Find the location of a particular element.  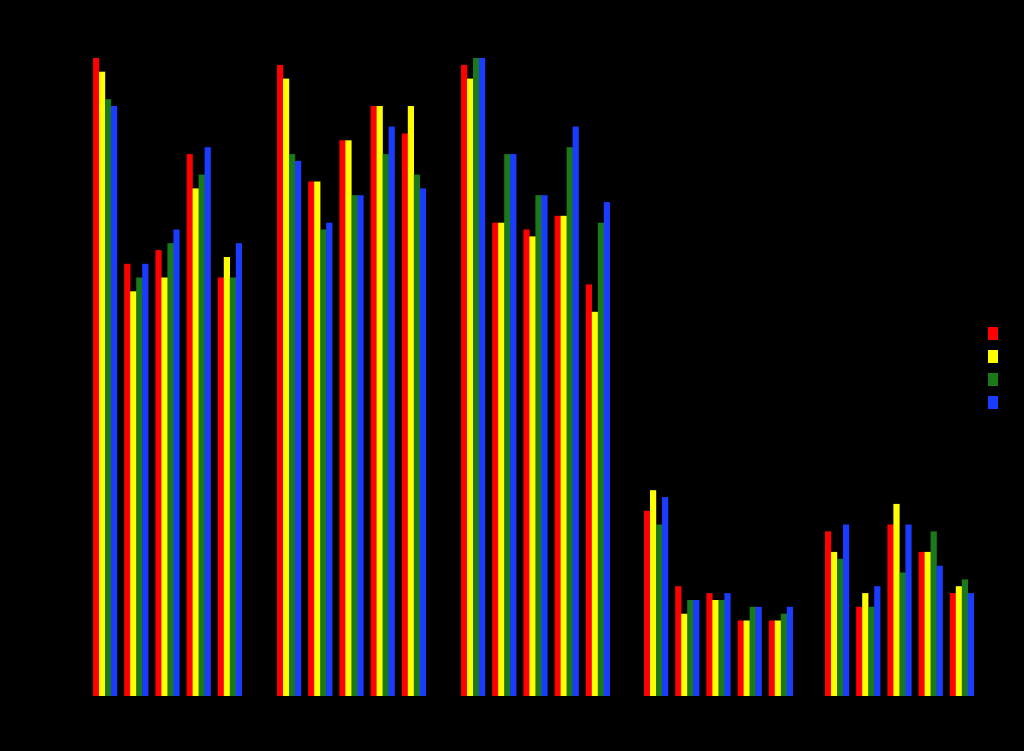

bar-lactobacilli-1-t-f is located at coordinates (311, 438).